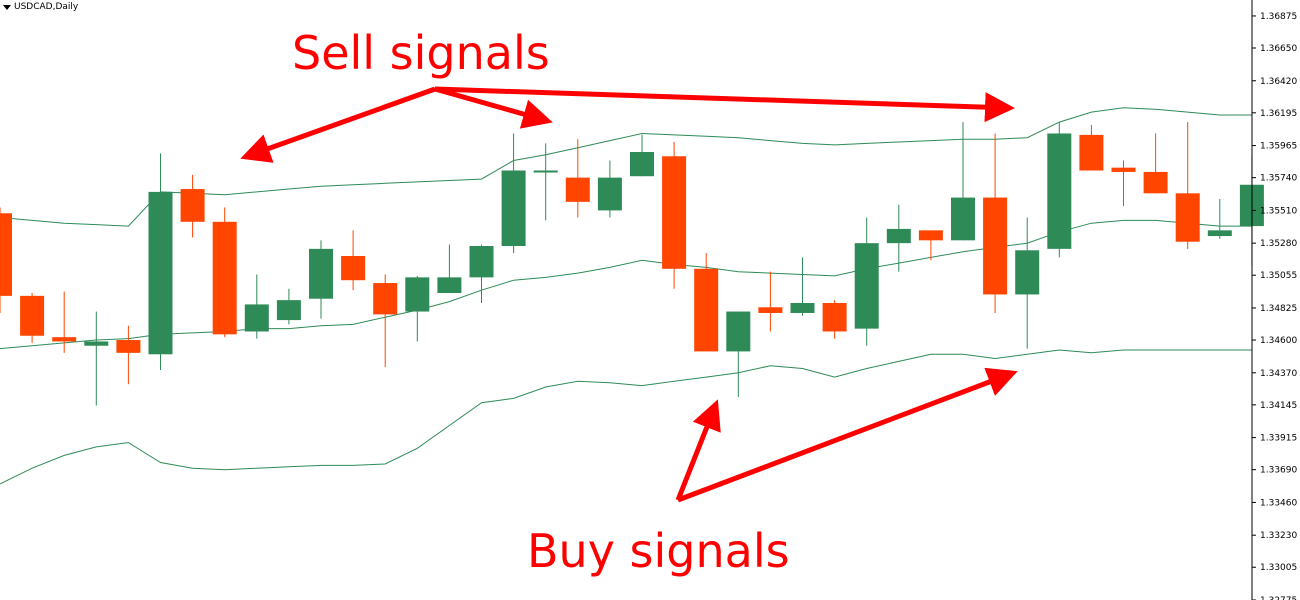 This screenshot has width=1300, height=600. Describe the element at coordinates (1278, 114) in the screenshot. I see `price-tick-label: 1.36195` at that location.